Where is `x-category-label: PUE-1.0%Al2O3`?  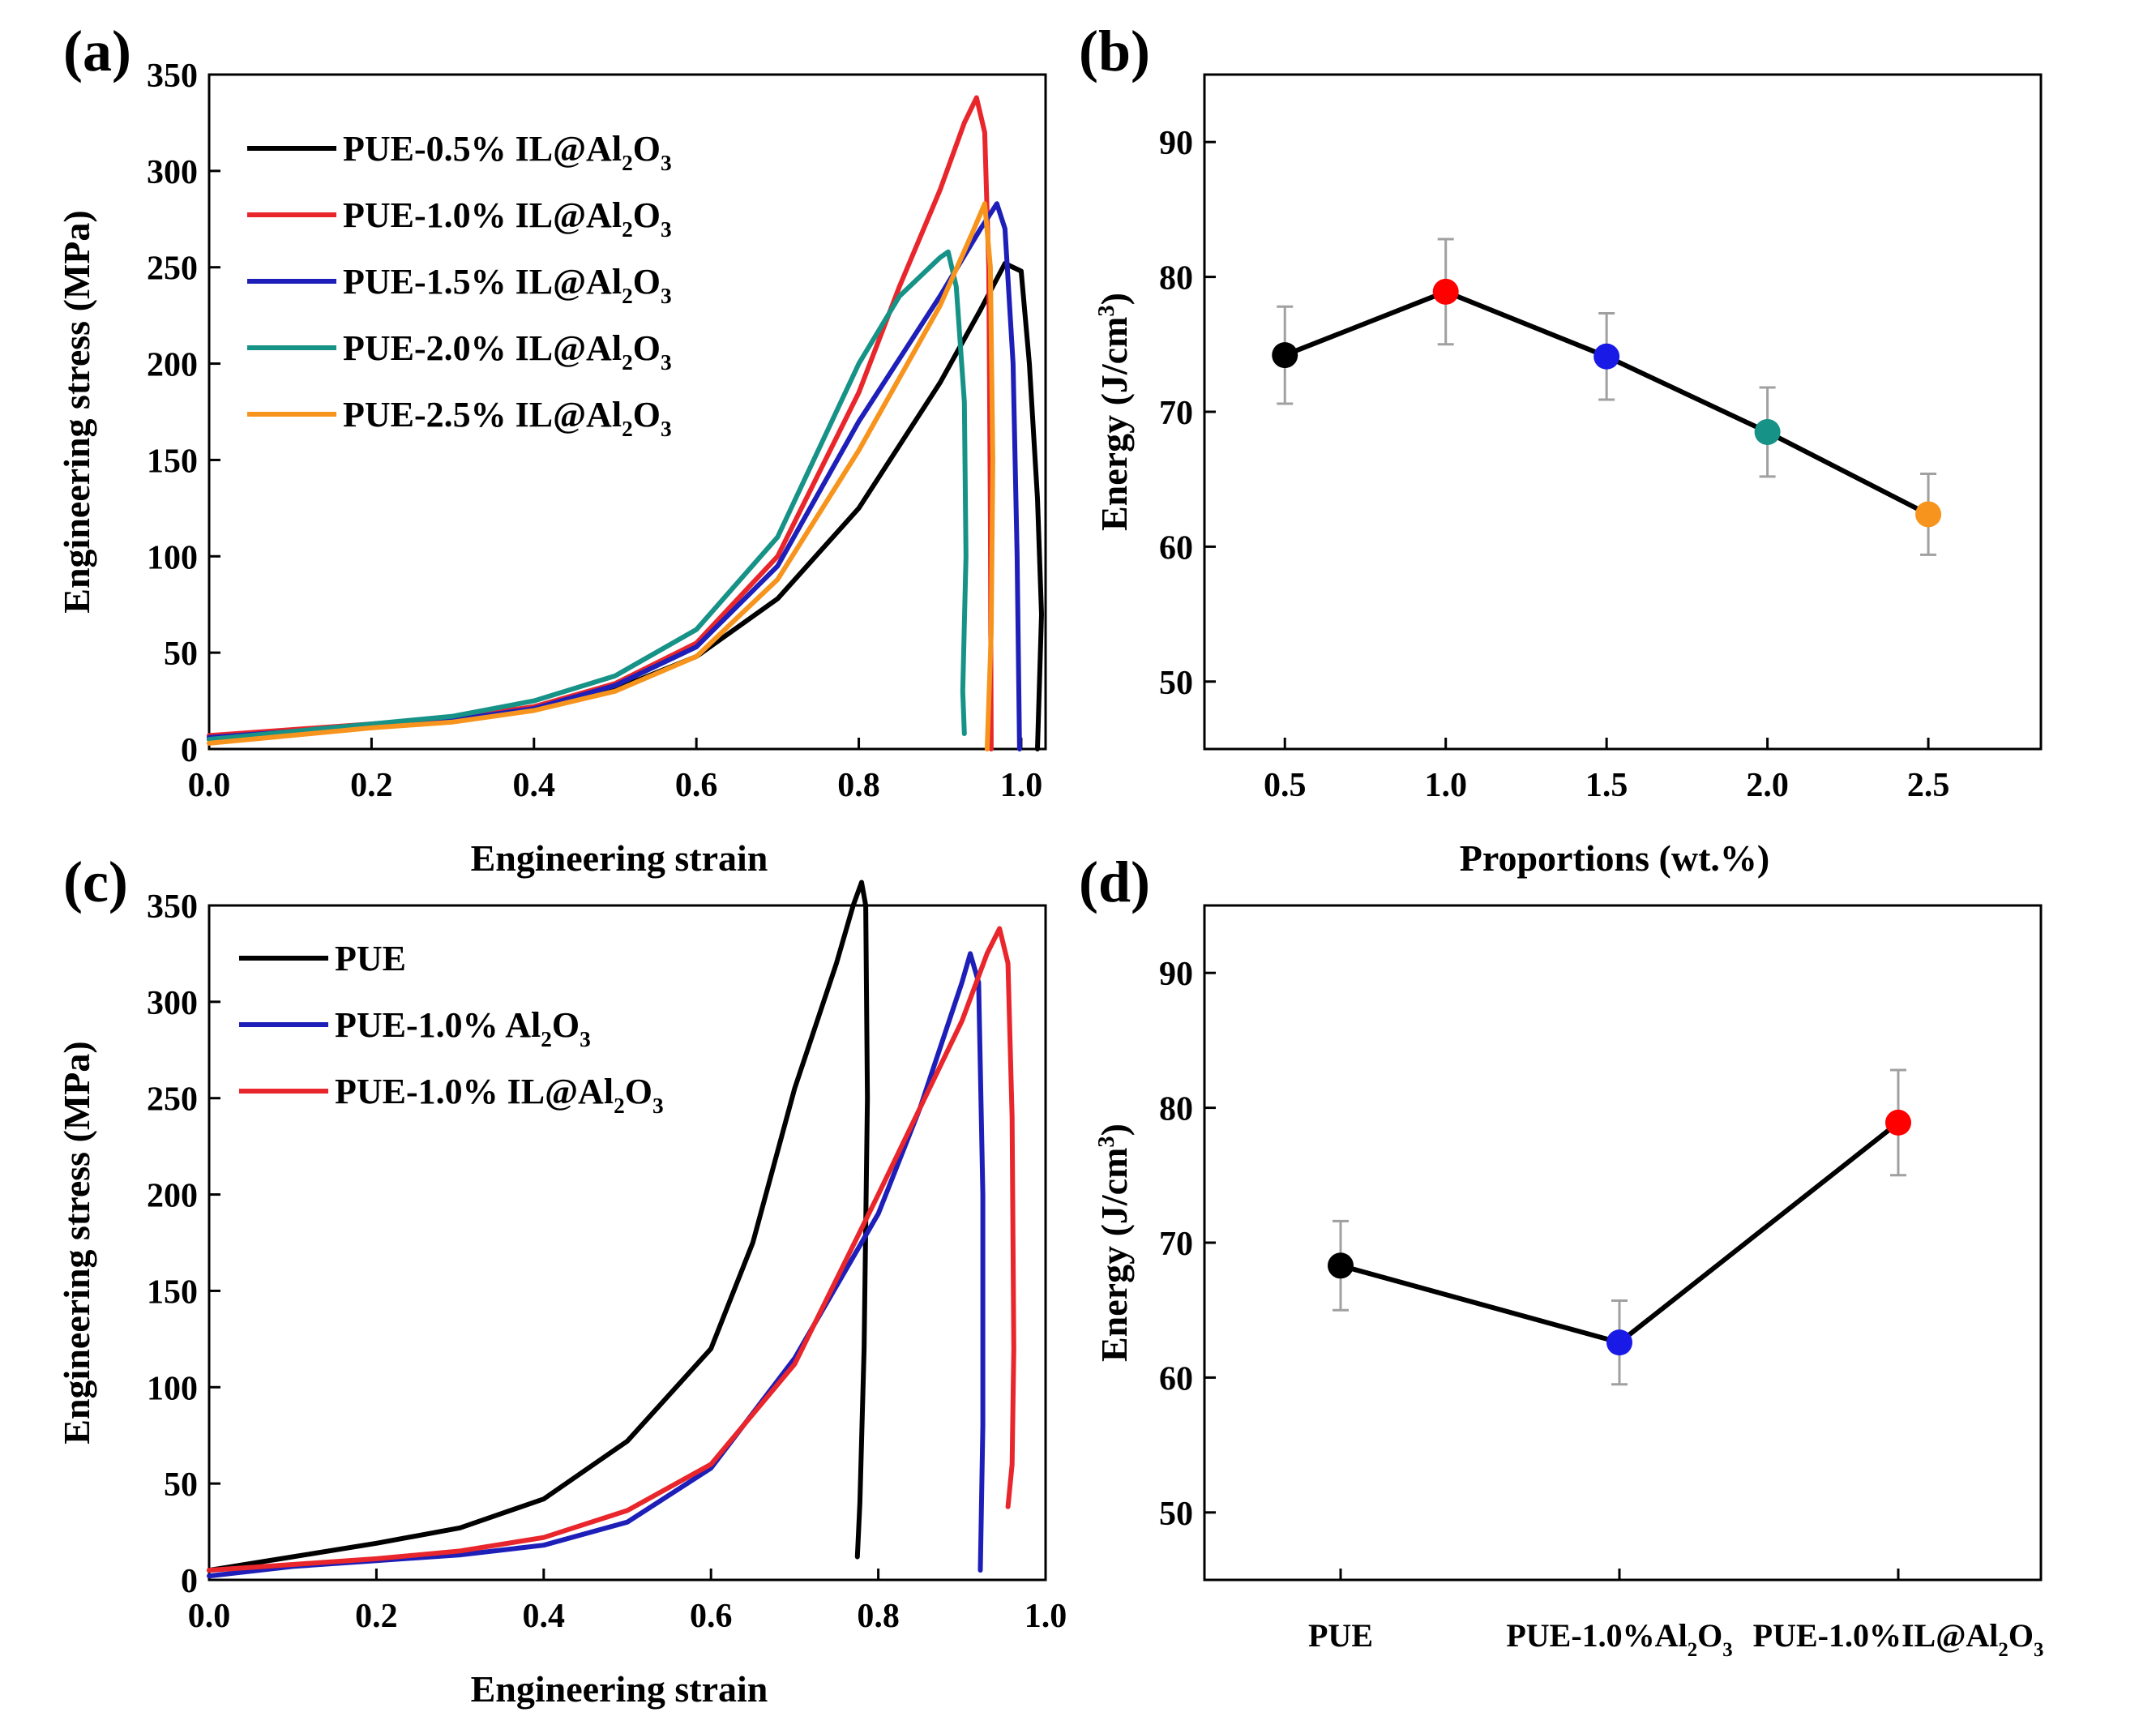
x-category-label: PUE-1.0%Al2O3 is located at coordinates (1619, 1639).